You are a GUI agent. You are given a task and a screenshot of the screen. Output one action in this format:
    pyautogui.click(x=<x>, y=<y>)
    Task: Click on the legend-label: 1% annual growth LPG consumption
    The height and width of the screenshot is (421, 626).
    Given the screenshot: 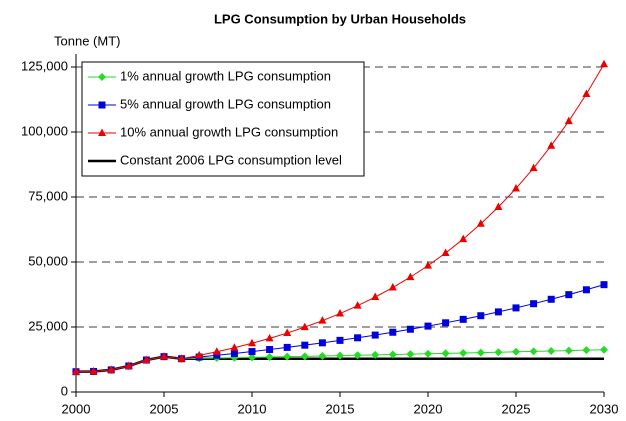 What is the action you would take?
    pyautogui.click(x=225, y=75)
    